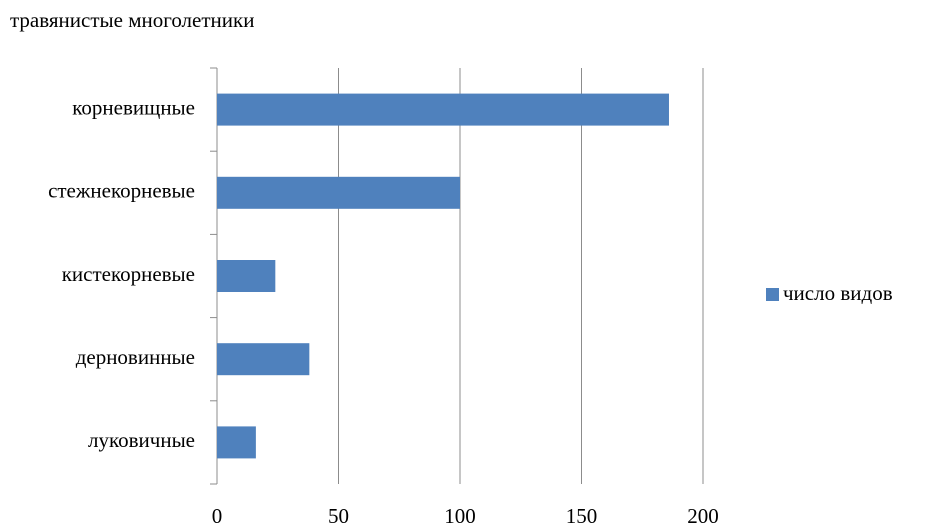  What do you see at coordinates (772, 294) in the screenshot?
I see `legend-swatch` at bounding box center [772, 294].